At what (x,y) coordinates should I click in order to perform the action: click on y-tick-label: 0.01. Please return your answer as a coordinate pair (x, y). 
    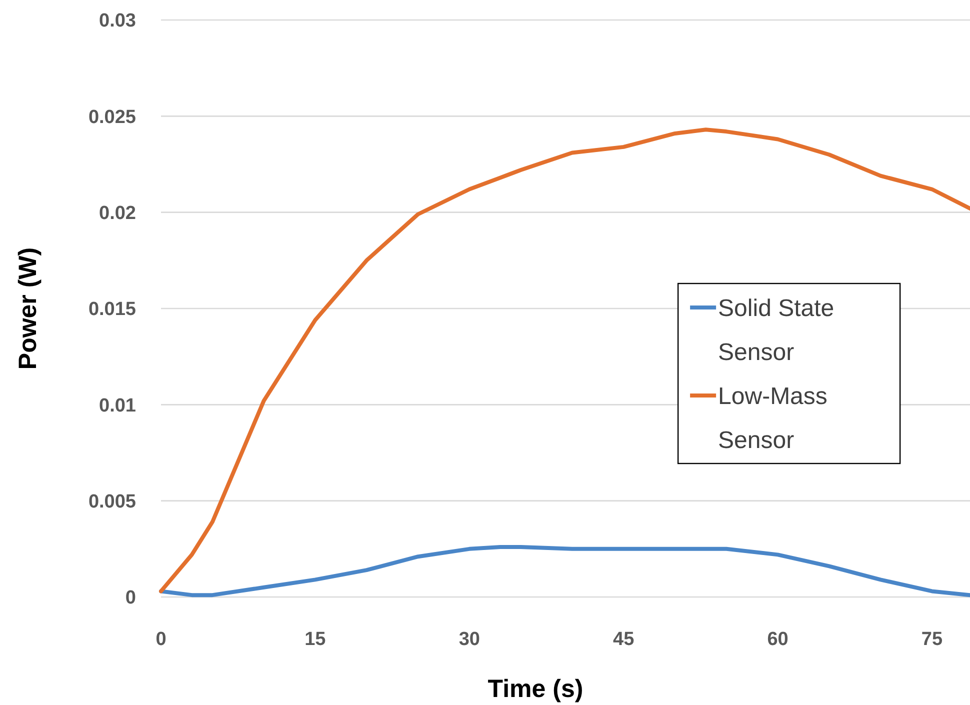
    Looking at the image, I should click on (117, 405).